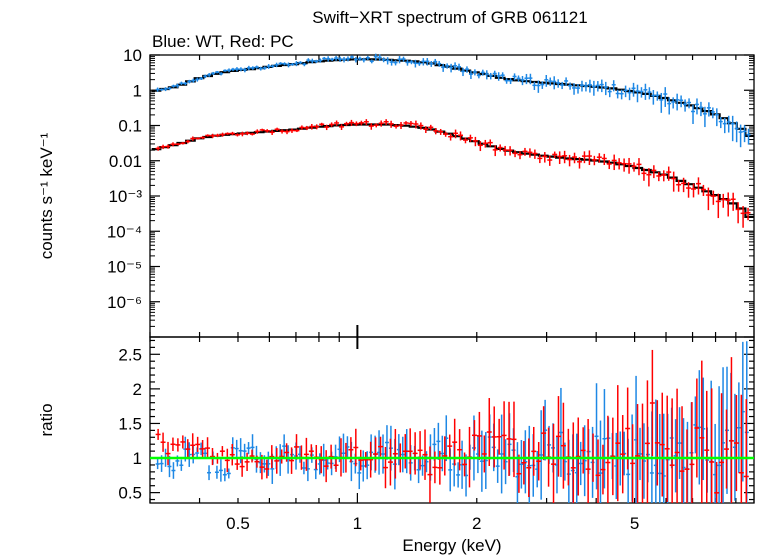  What do you see at coordinates (130, 354) in the screenshot?
I see `y-tick-label: 2.5` at bounding box center [130, 354].